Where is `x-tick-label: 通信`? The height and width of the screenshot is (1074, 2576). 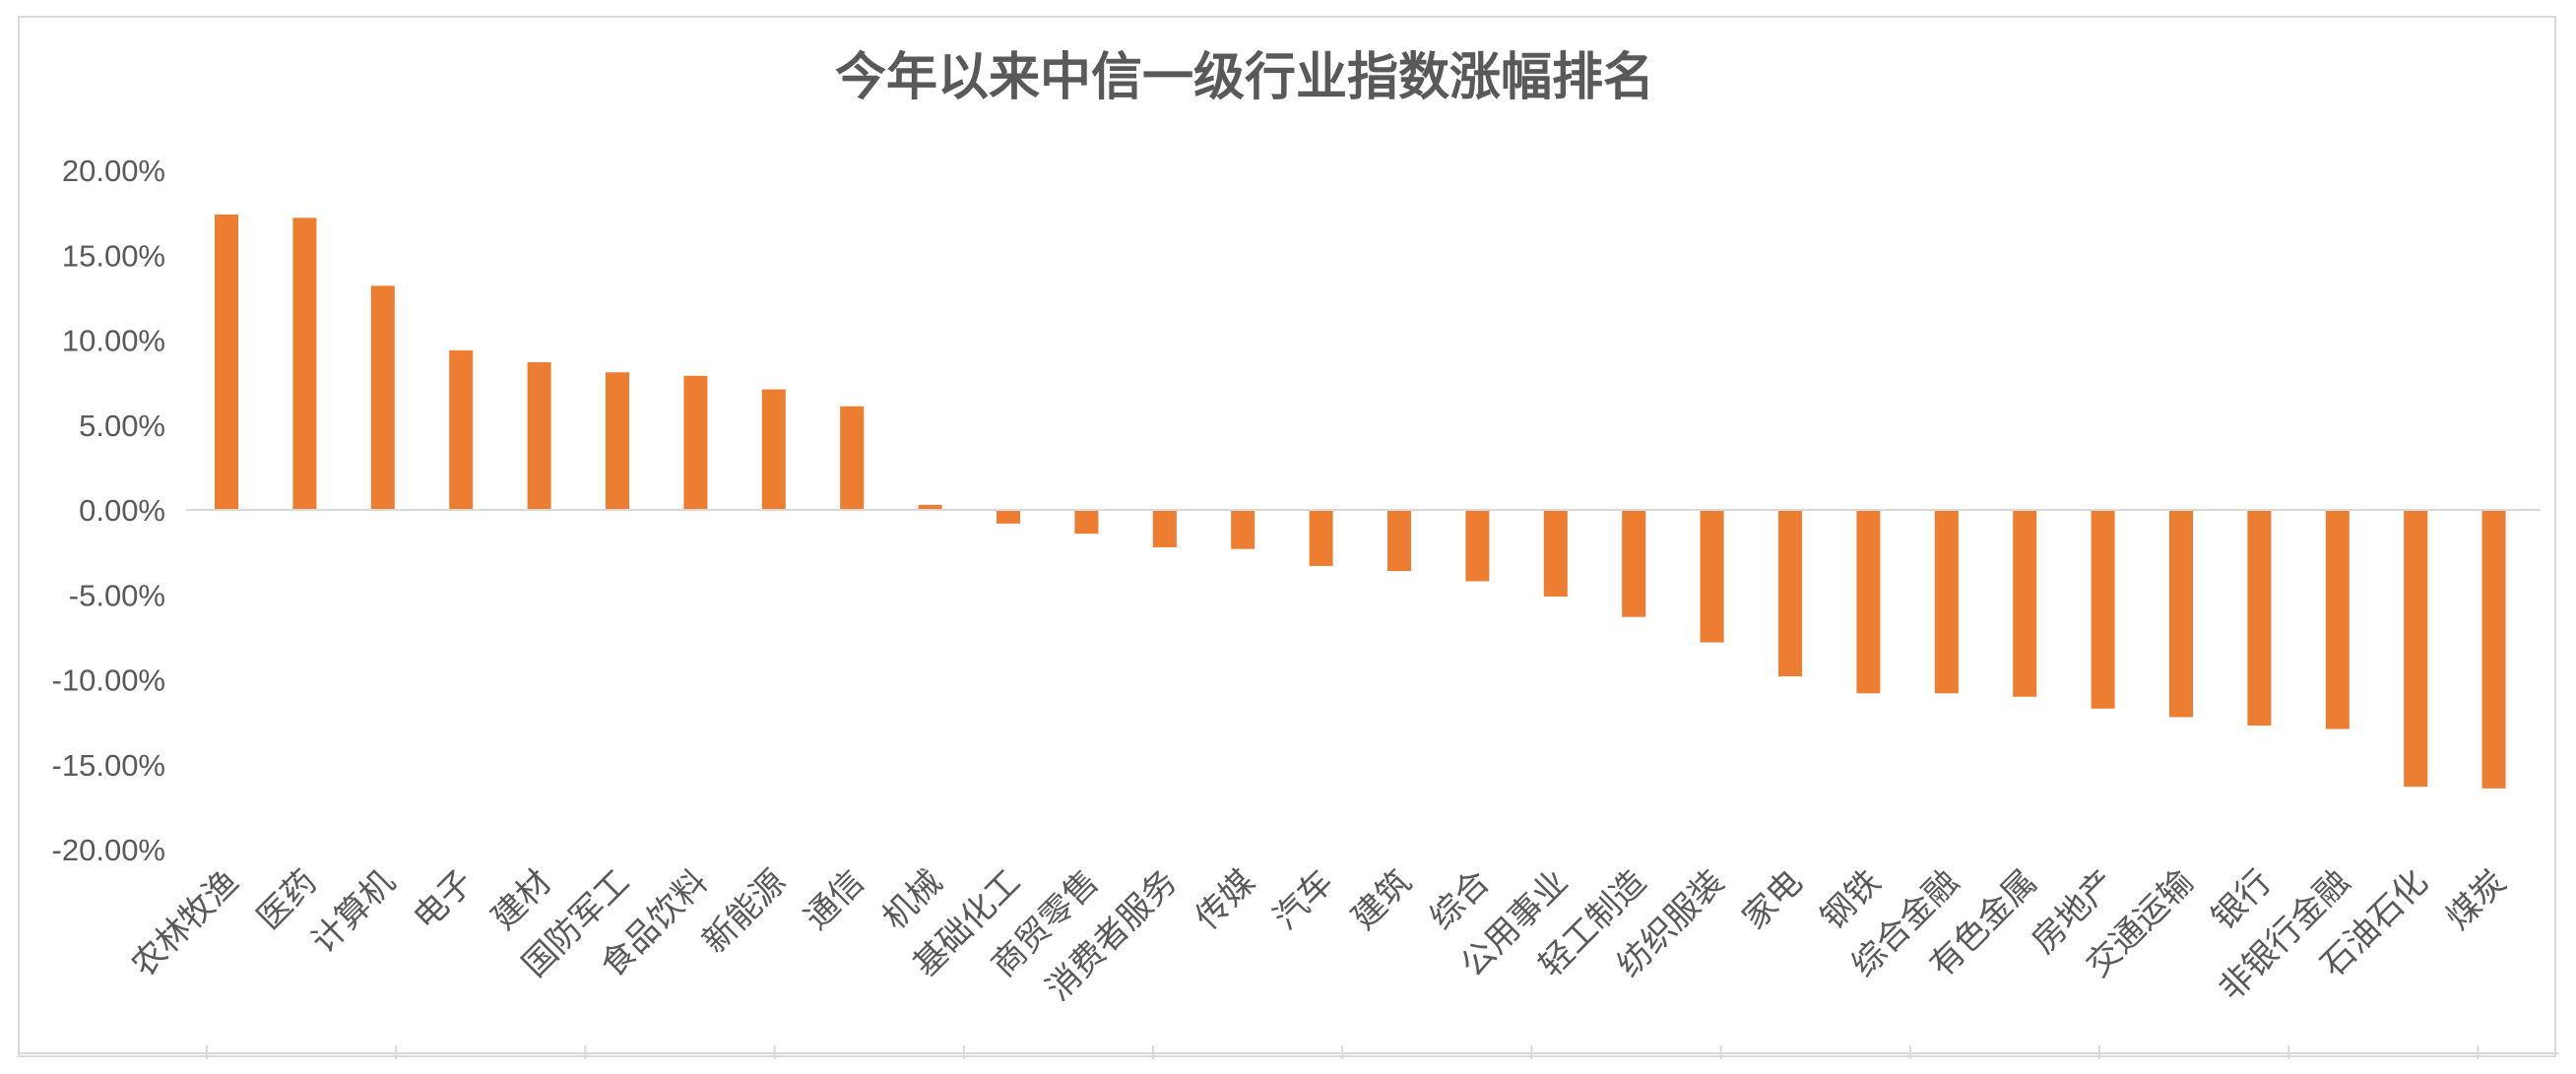 x-tick-label: 通信 is located at coordinates (834, 900).